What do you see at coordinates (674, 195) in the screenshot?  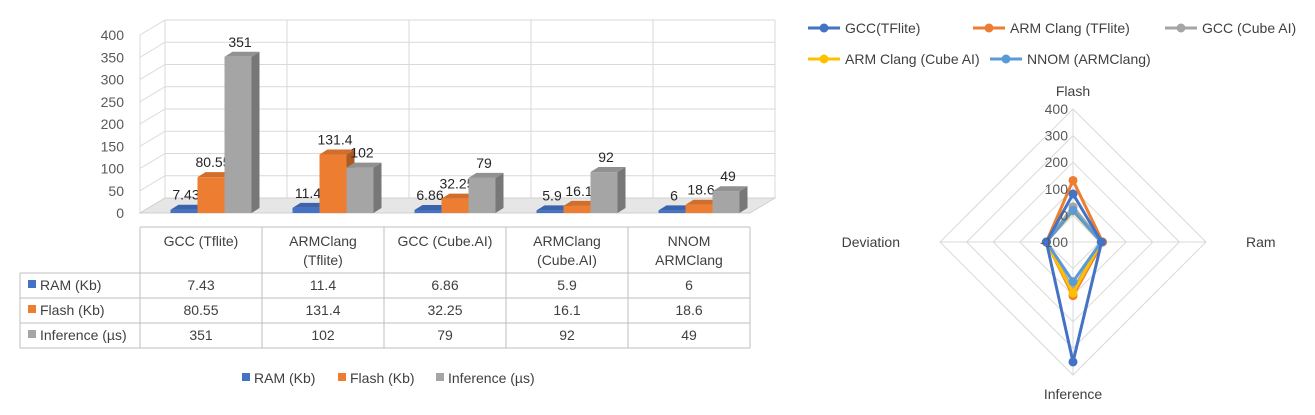 I see `data-label: 6` at bounding box center [674, 195].